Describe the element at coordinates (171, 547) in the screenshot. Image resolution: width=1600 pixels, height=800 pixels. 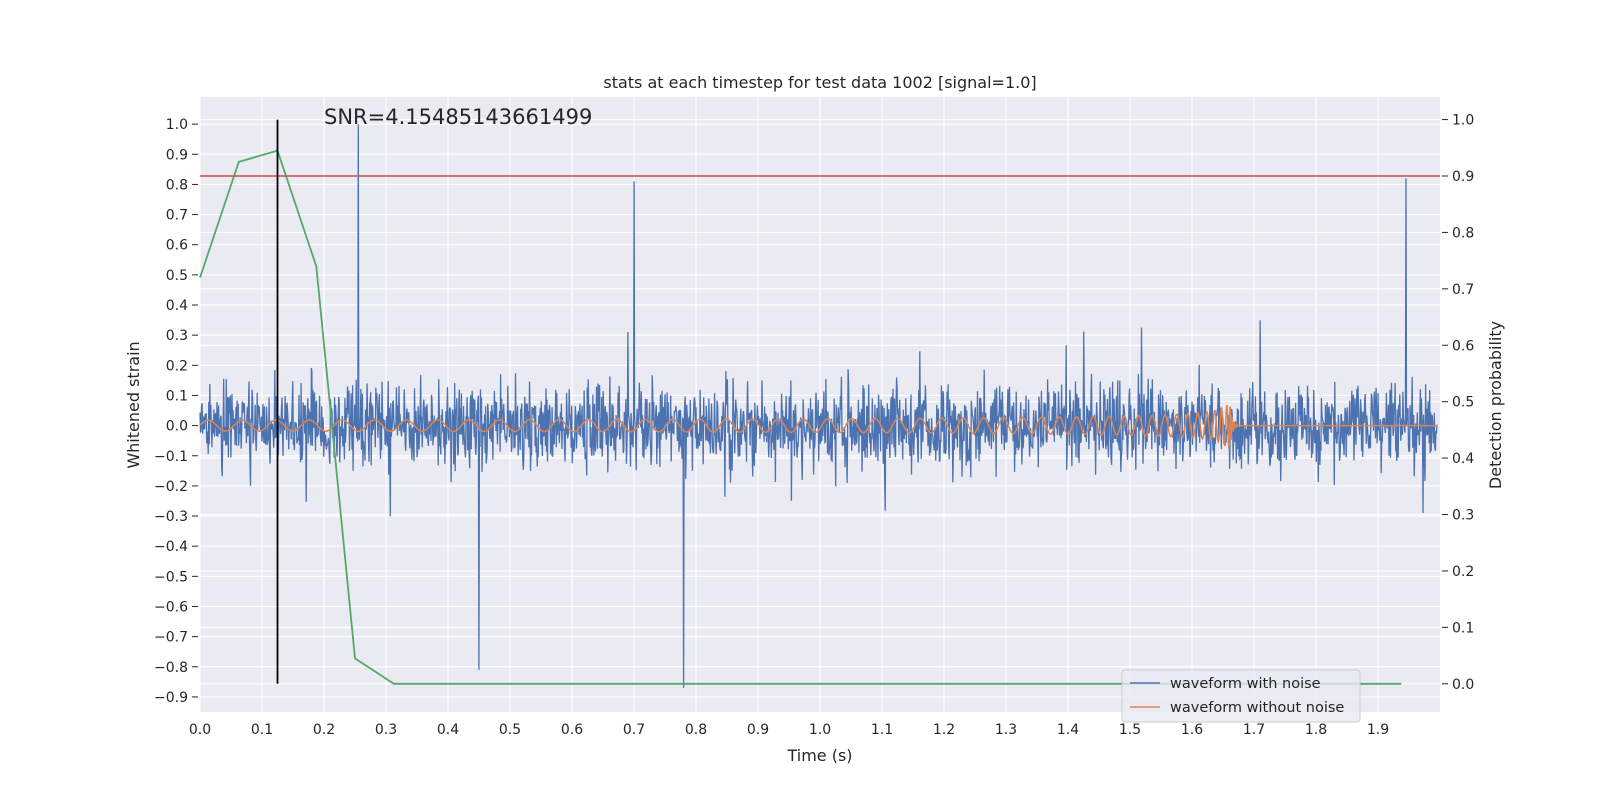
I see `y-tick-label: −0.4` at that location.